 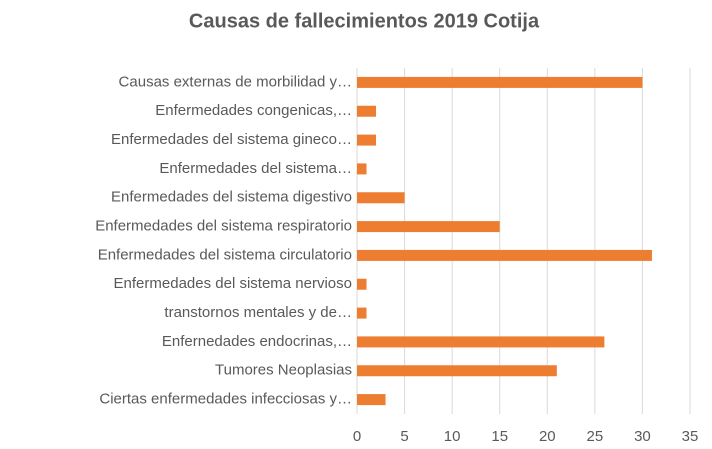 I want to click on x-tick-label: 0, so click(x=357, y=436).